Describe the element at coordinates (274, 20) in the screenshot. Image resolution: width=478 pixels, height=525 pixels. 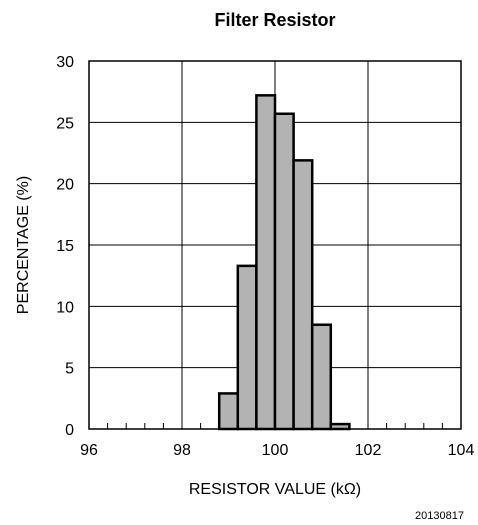
I see `chart-title: Filter Resistor` at that location.